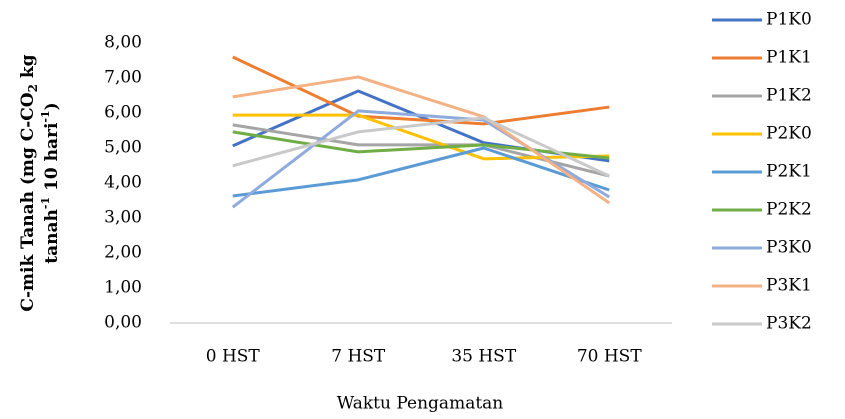  I want to click on x-tick-label: 35 HST, so click(484, 357).